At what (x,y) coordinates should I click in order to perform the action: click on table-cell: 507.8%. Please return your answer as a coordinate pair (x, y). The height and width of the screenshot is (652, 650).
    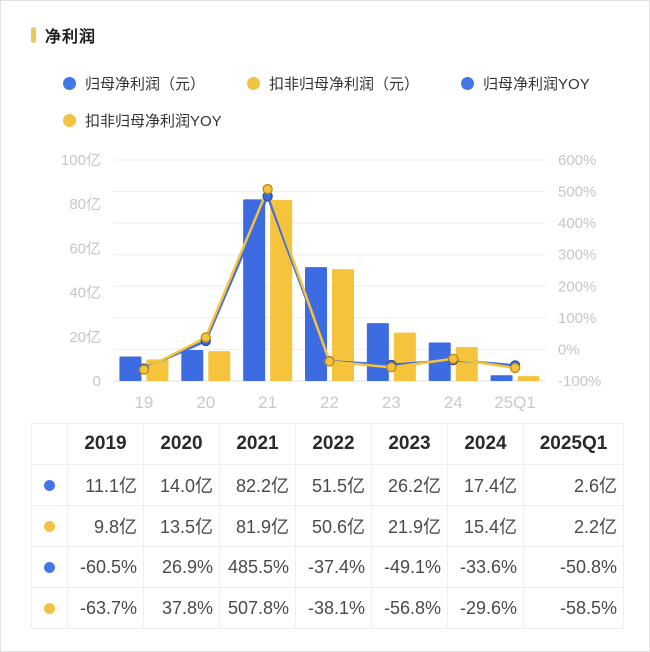
    Looking at the image, I should click on (257, 608).